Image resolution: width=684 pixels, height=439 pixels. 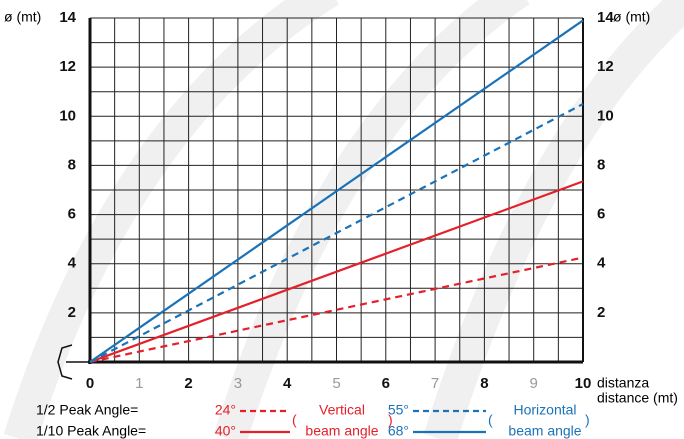 I want to click on x-tick-label: 3, so click(x=238, y=383).